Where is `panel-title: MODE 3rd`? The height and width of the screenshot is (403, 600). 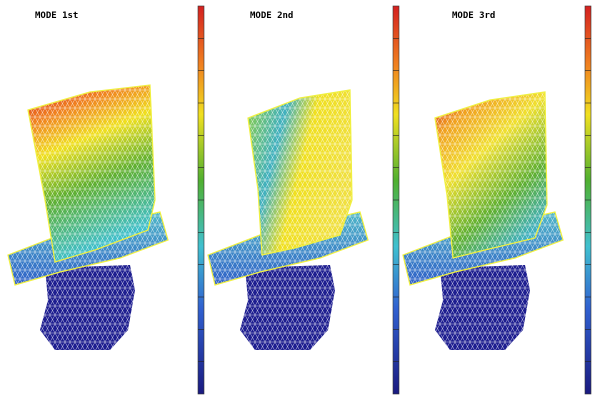 panel-title: MODE 3rd is located at coordinates (473, 16).